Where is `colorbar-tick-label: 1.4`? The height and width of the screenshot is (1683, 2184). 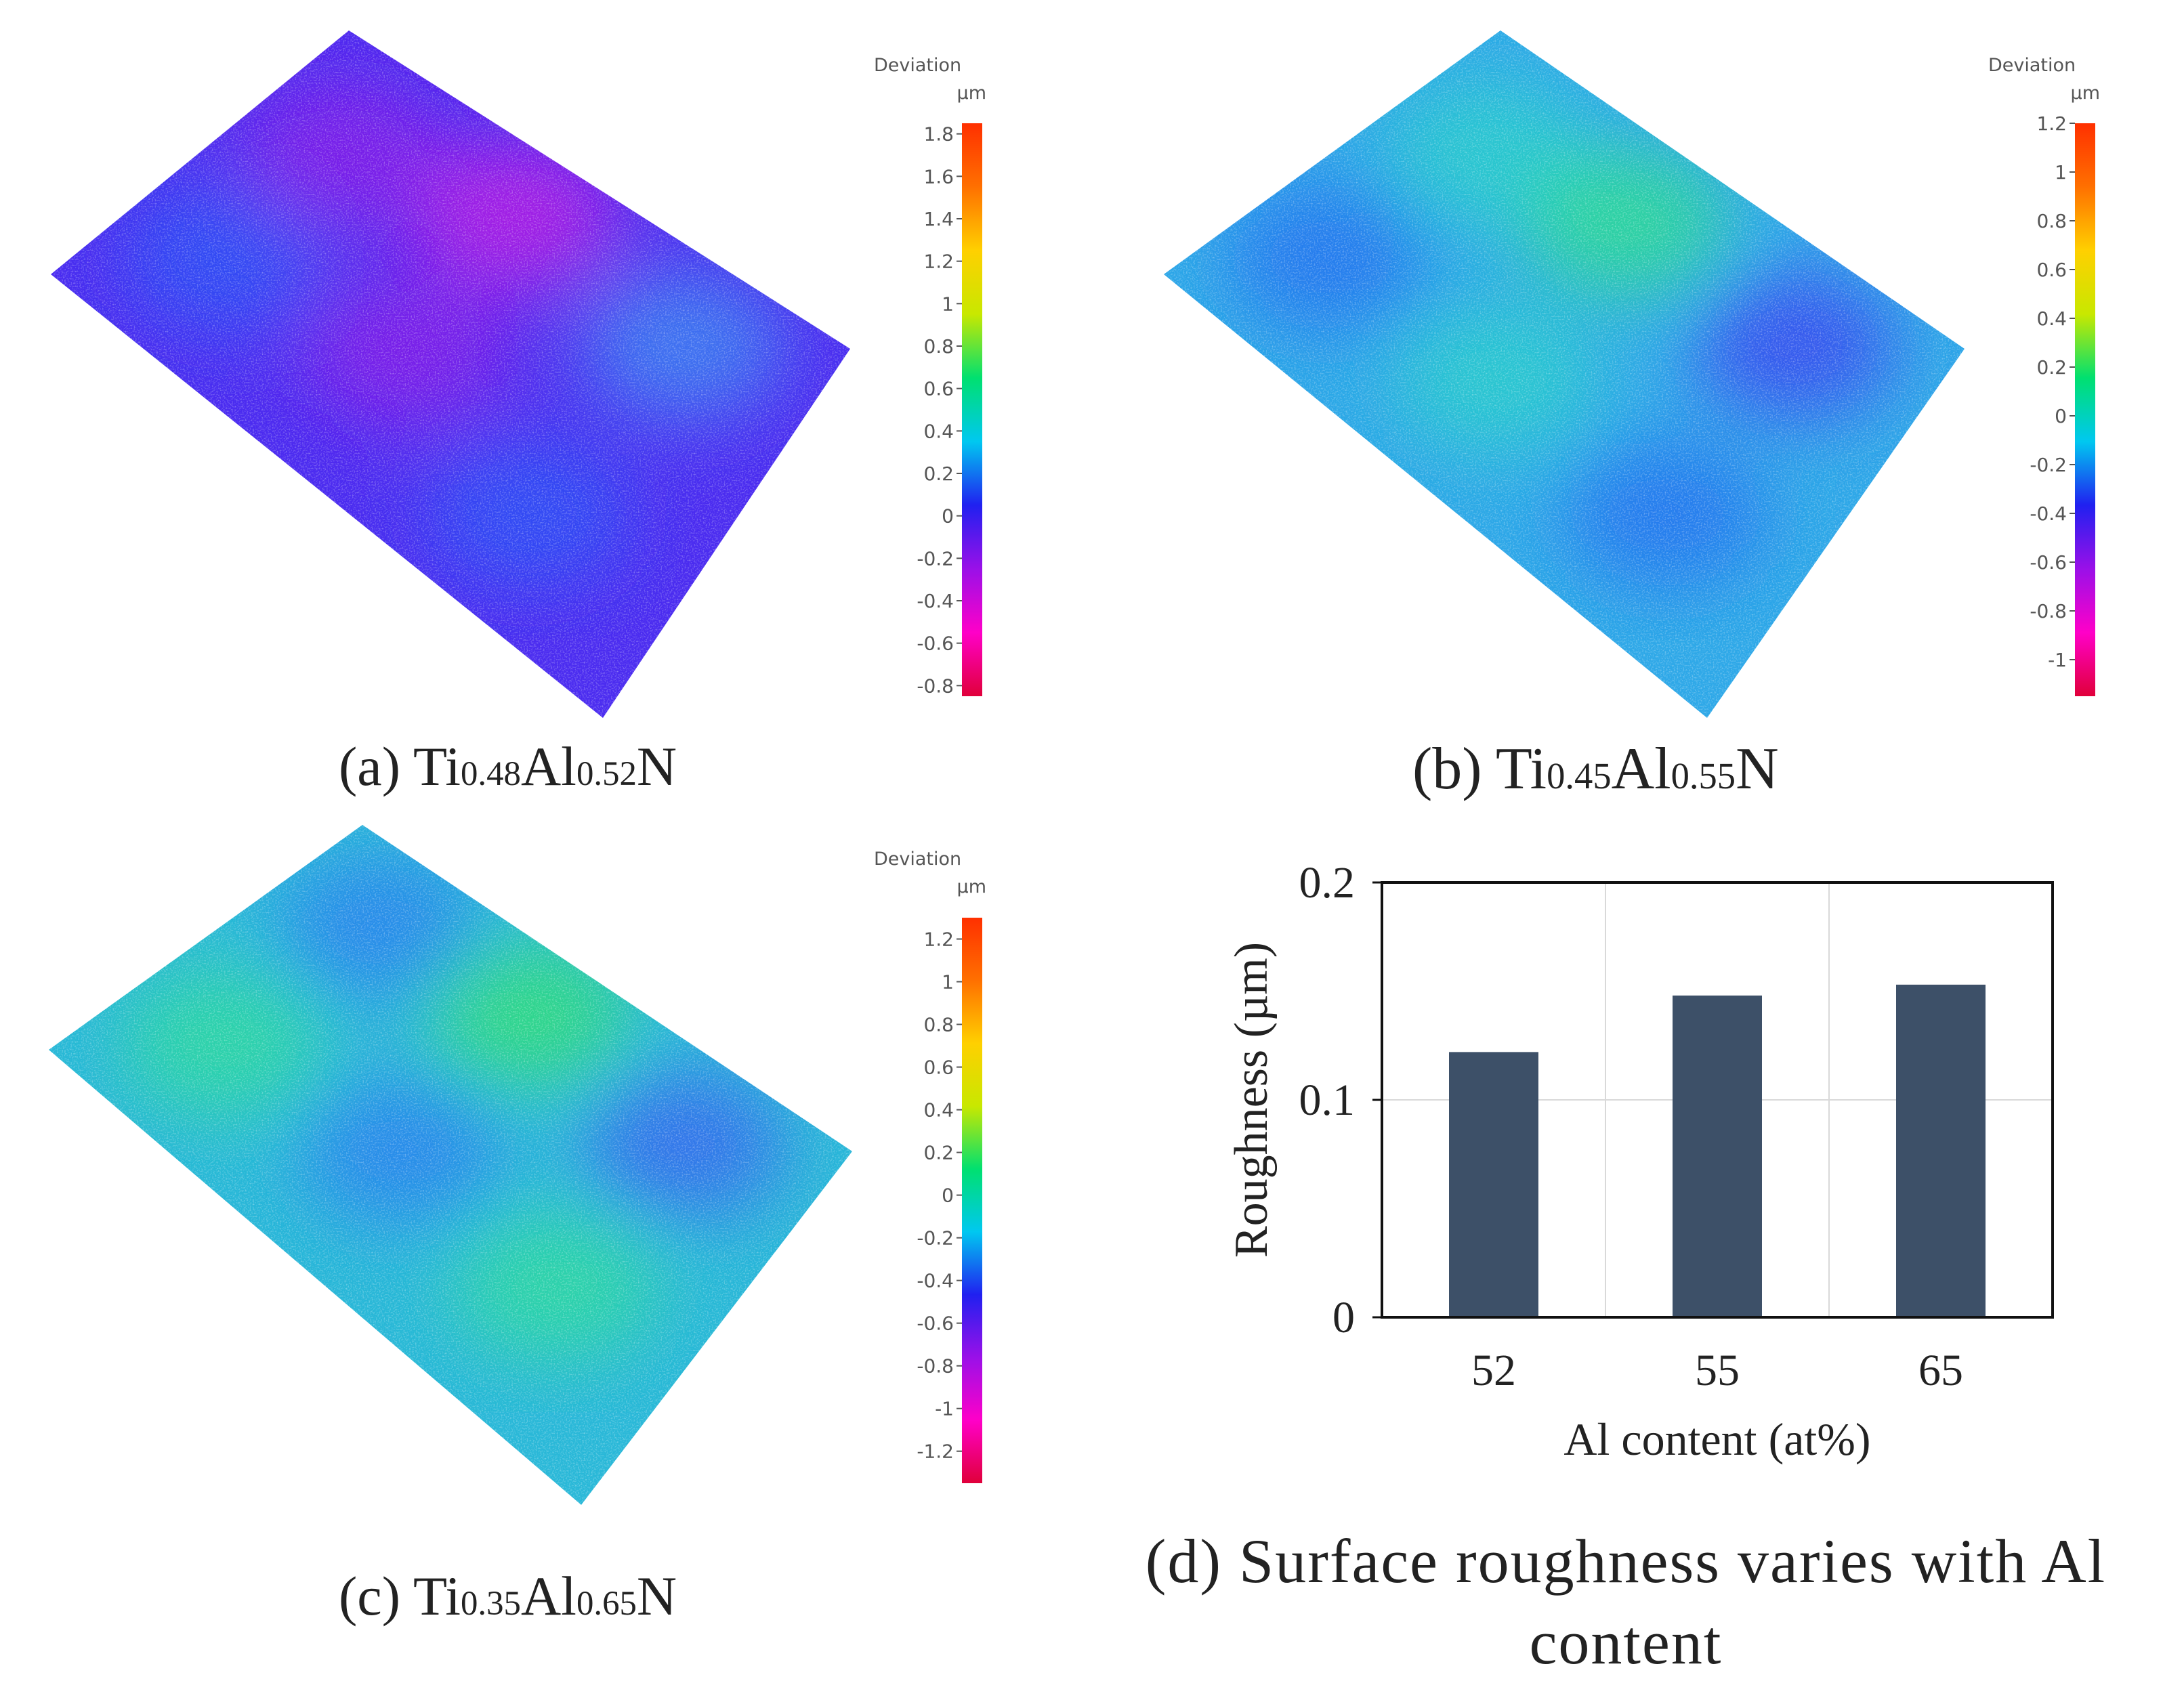
colorbar-tick-label: 1.4 is located at coordinates (938, 219).